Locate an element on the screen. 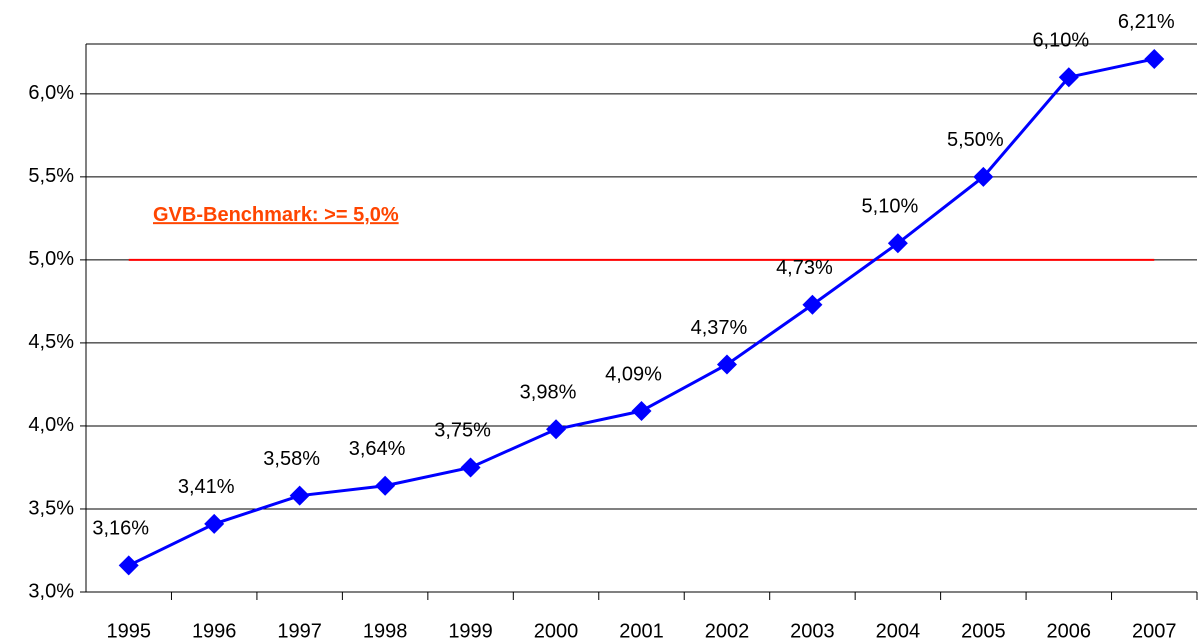 This screenshot has width=1198, height=642. data-label: 3,41% is located at coordinates (206, 487).